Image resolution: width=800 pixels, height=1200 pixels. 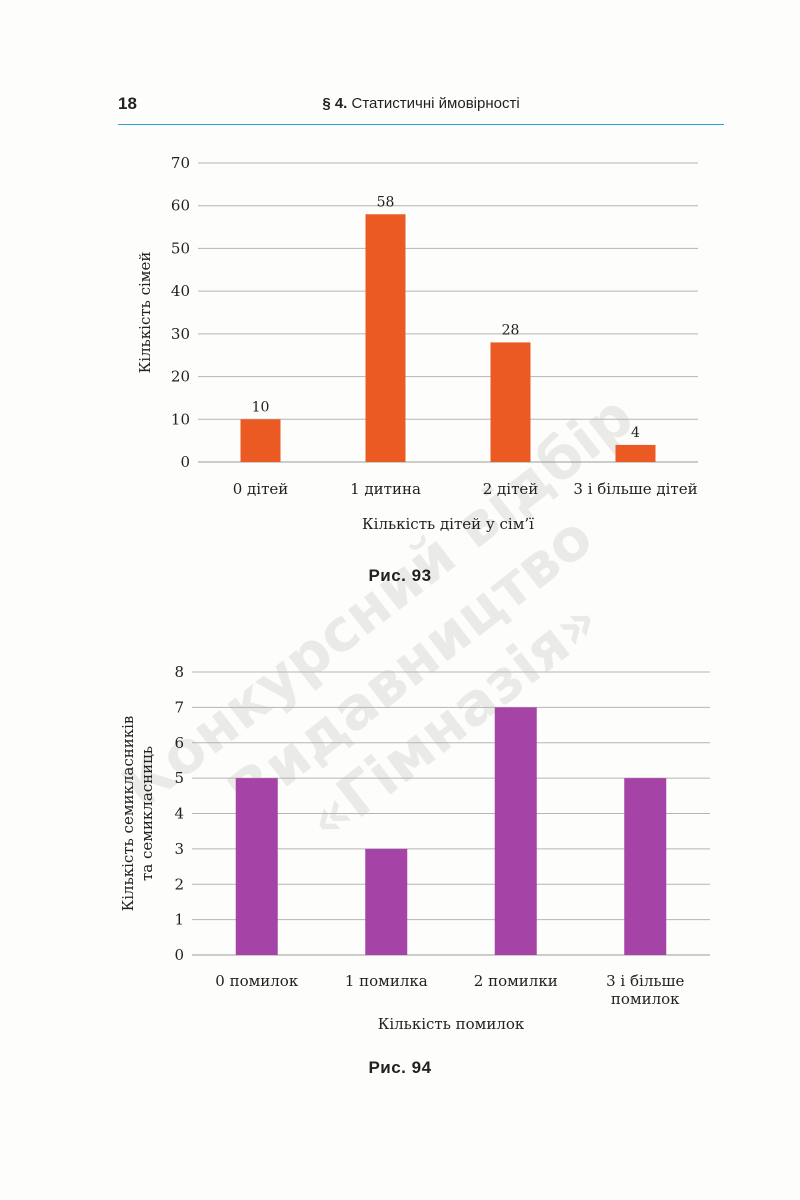 What do you see at coordinates (180, 163) in the screenshot?
I see `y-tick-label: 70` at bounding box center [180, 163].